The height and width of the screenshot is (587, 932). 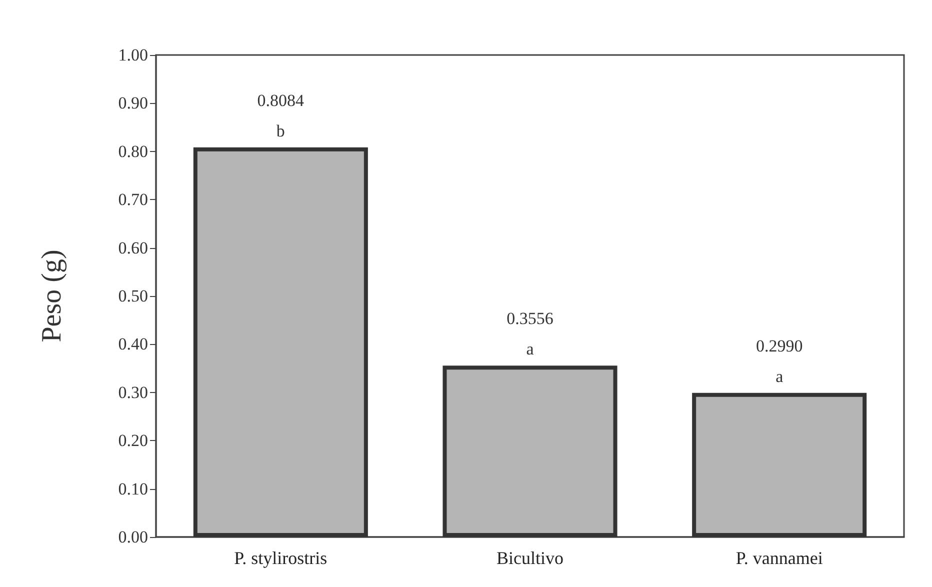 I want to click on x-tick-label: P. vannamei, so click(x=779, y=558).